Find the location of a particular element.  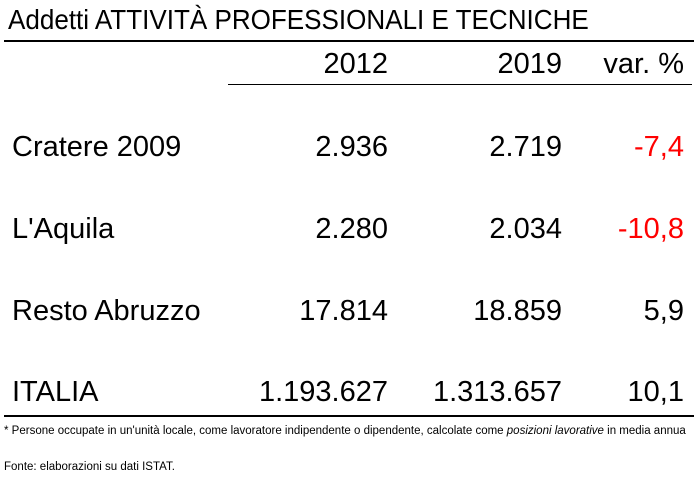

header-var-percent: var. % is located at coordinates (643, 64).